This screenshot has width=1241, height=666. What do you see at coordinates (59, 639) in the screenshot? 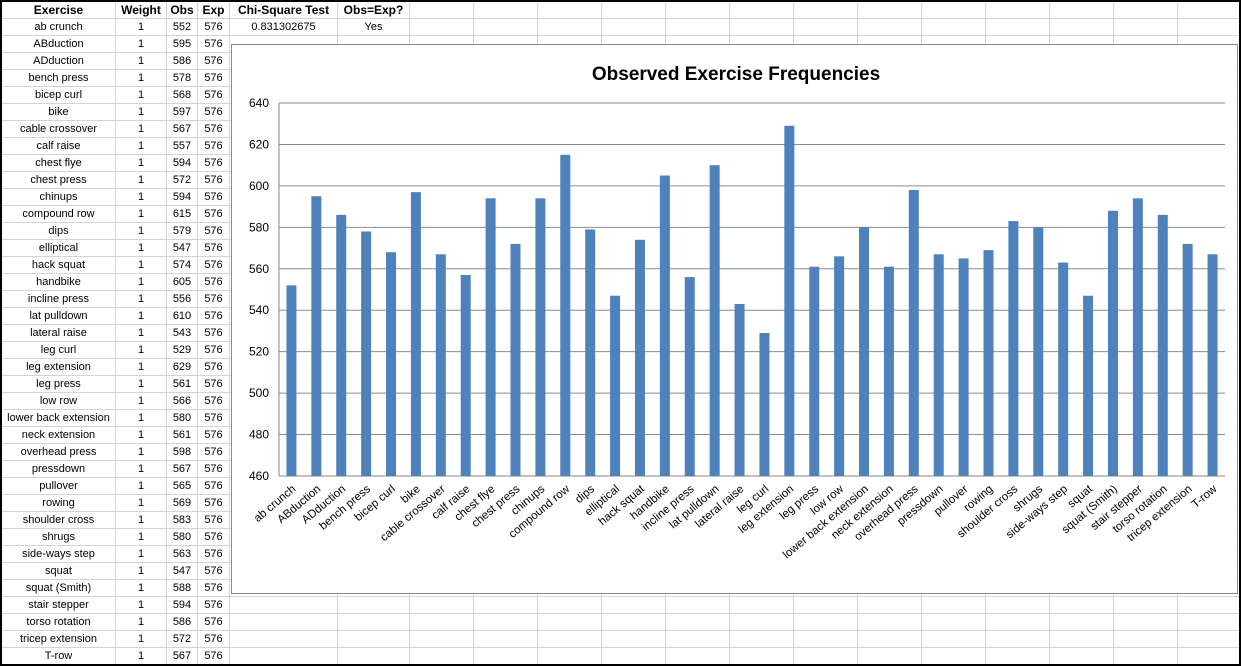
I see `exercise-cell: tricep extension` at bounding box center [59, 639].